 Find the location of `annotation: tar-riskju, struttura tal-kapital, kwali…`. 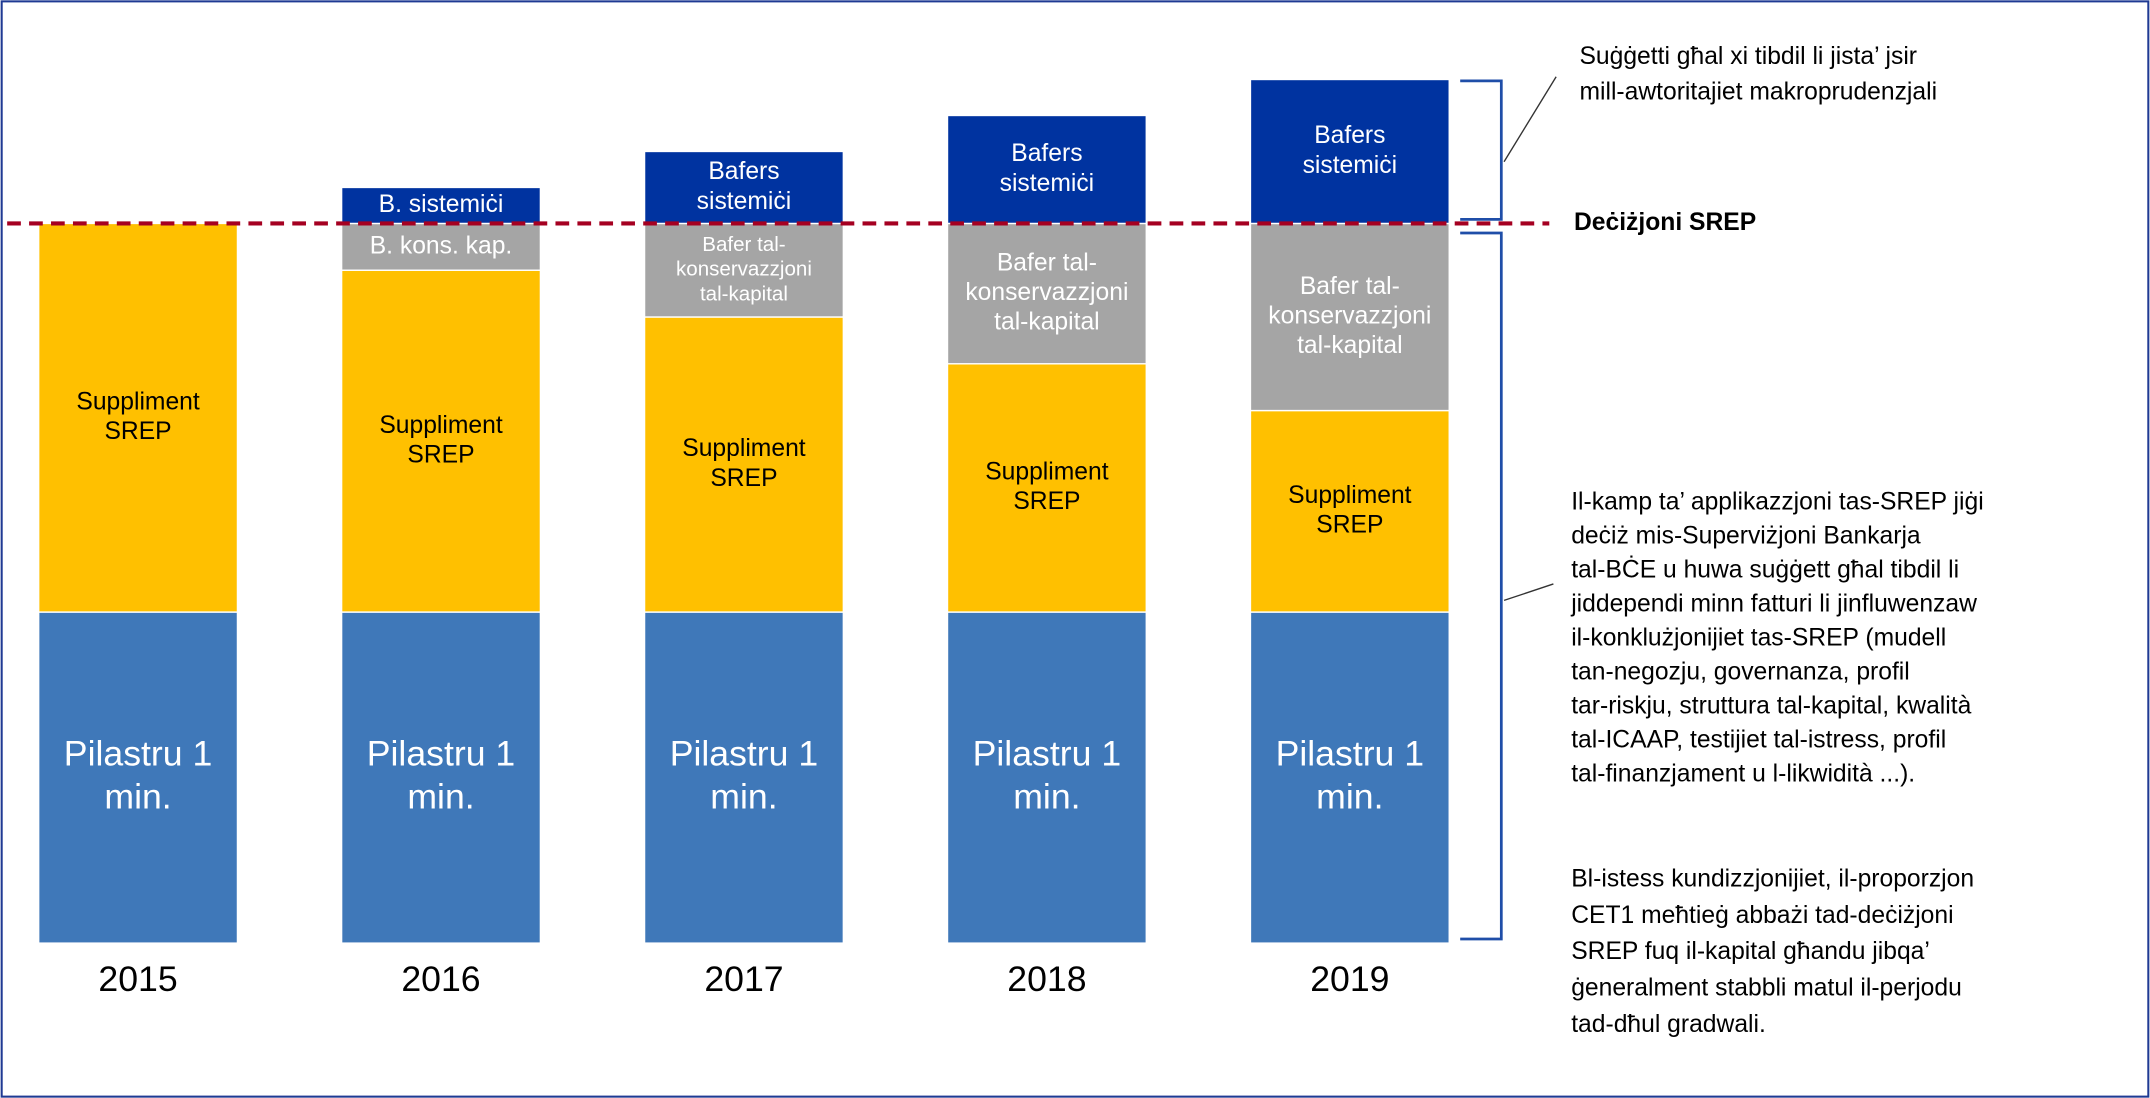

annotation: tar-riskju, struttura tal-kapital, kwali… is located at coordinates (1771, 706).